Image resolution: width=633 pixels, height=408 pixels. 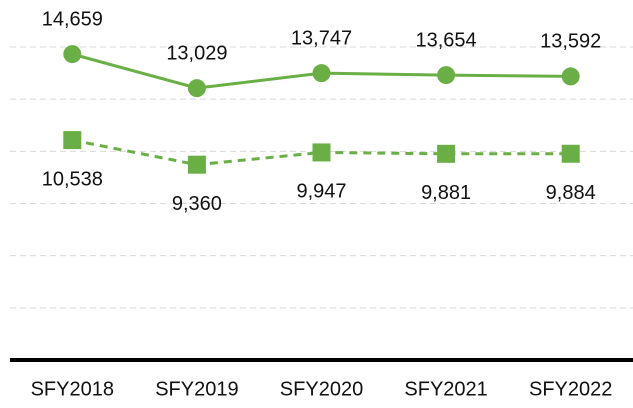 I want to click on data-label: 9,884, so click(x=571, y=193).